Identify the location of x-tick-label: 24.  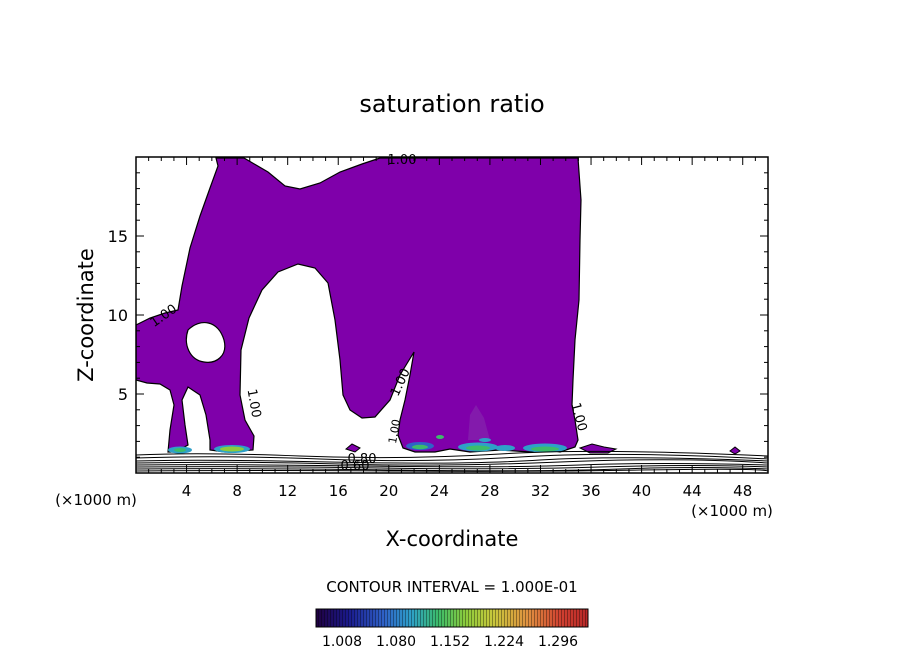
(439, 491).